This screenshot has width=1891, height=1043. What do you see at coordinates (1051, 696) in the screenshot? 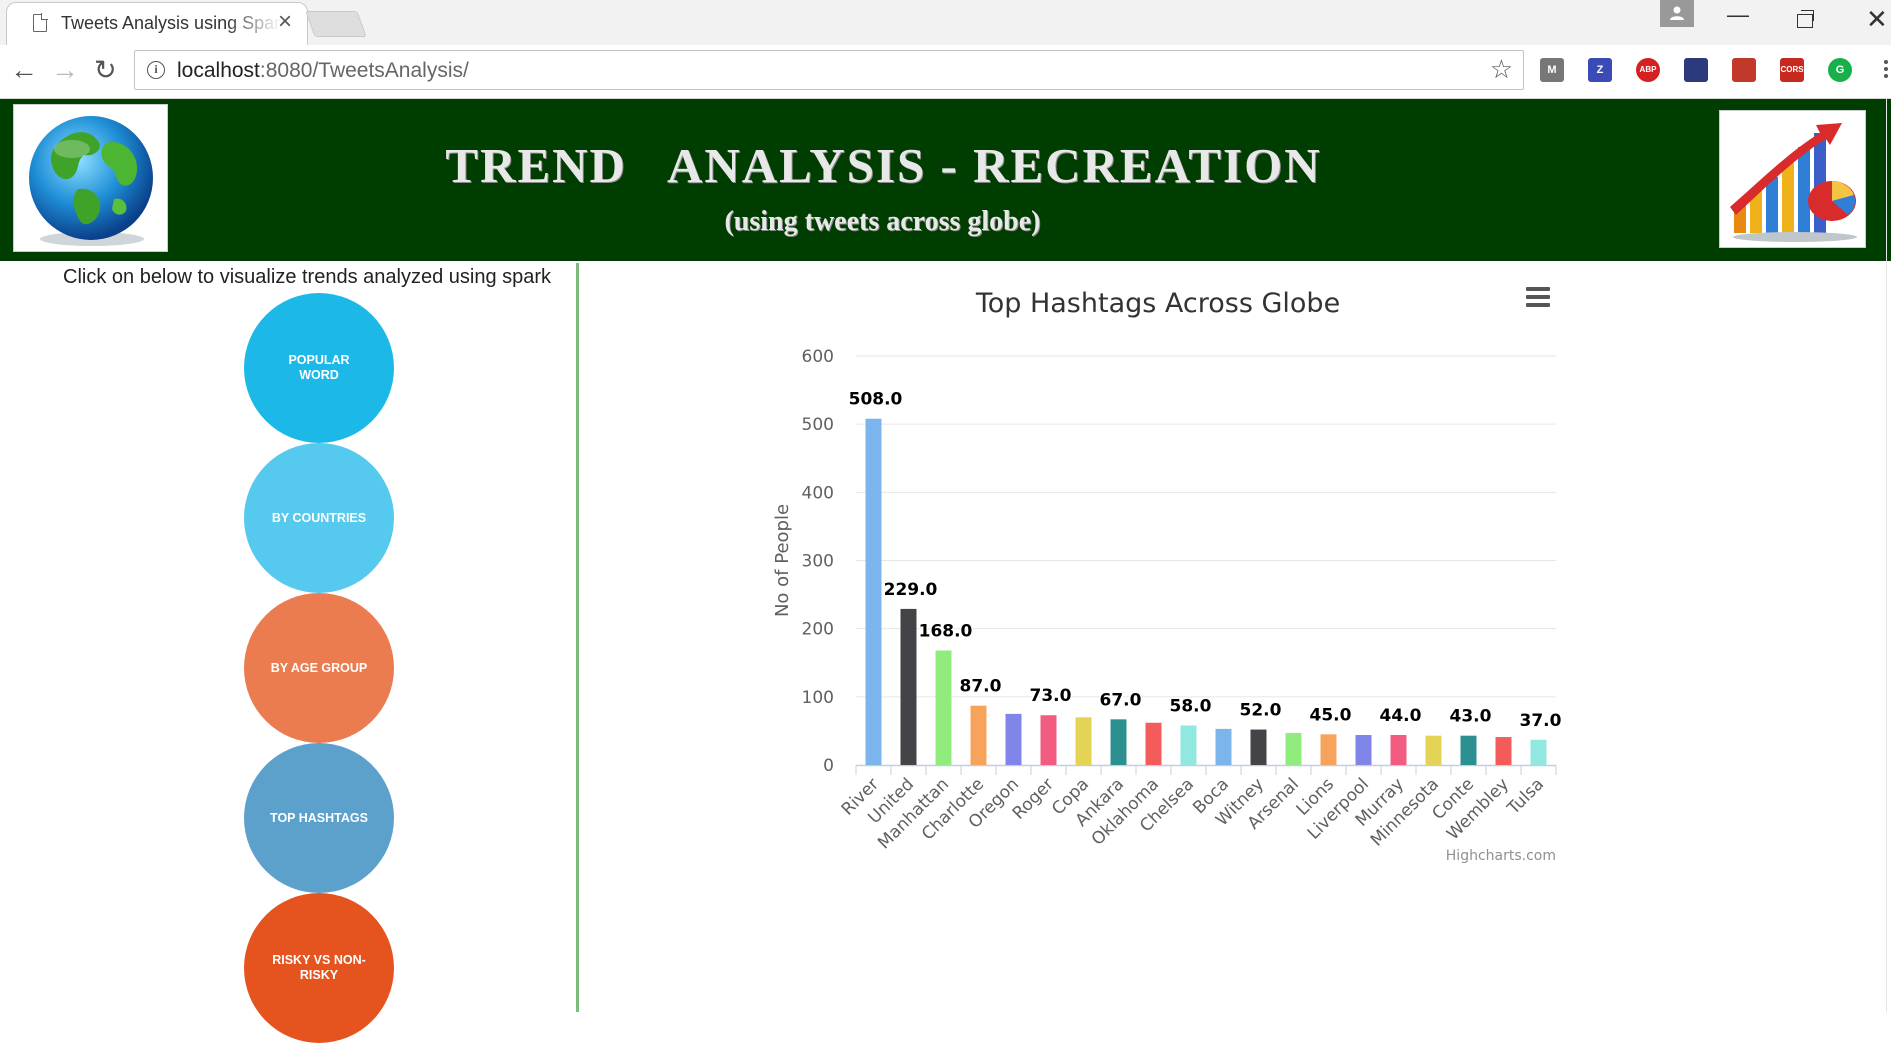
I see `data-label: 73.0` at bounding box center [1051, 696].